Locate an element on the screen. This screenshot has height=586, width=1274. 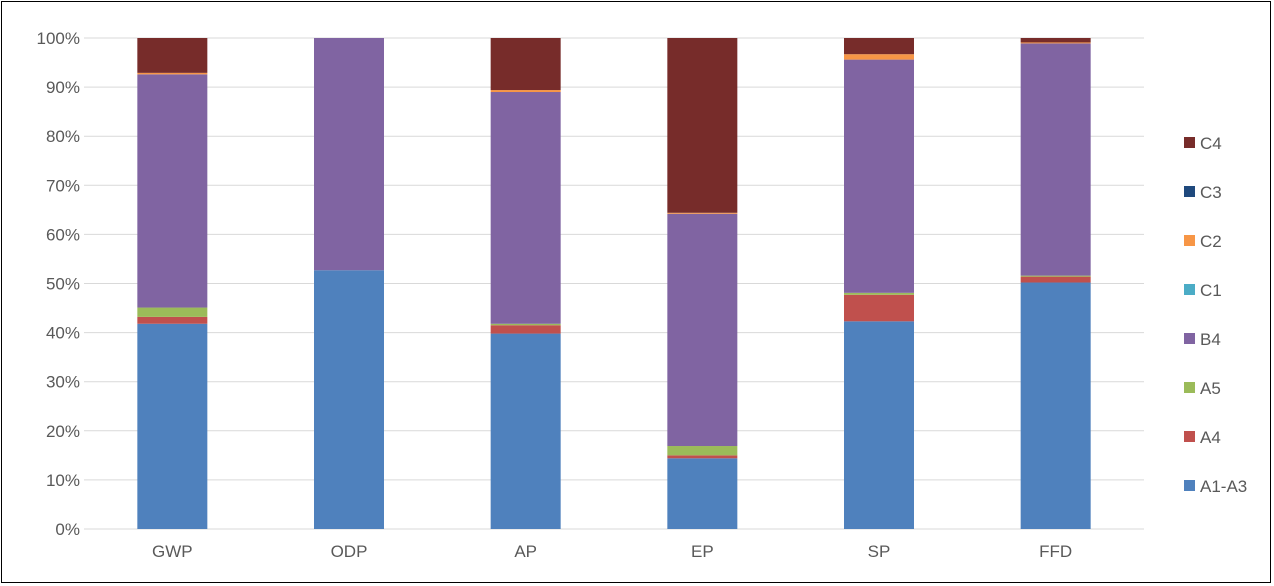
y-tick-label: 100% is located at coordinates (58, 38).